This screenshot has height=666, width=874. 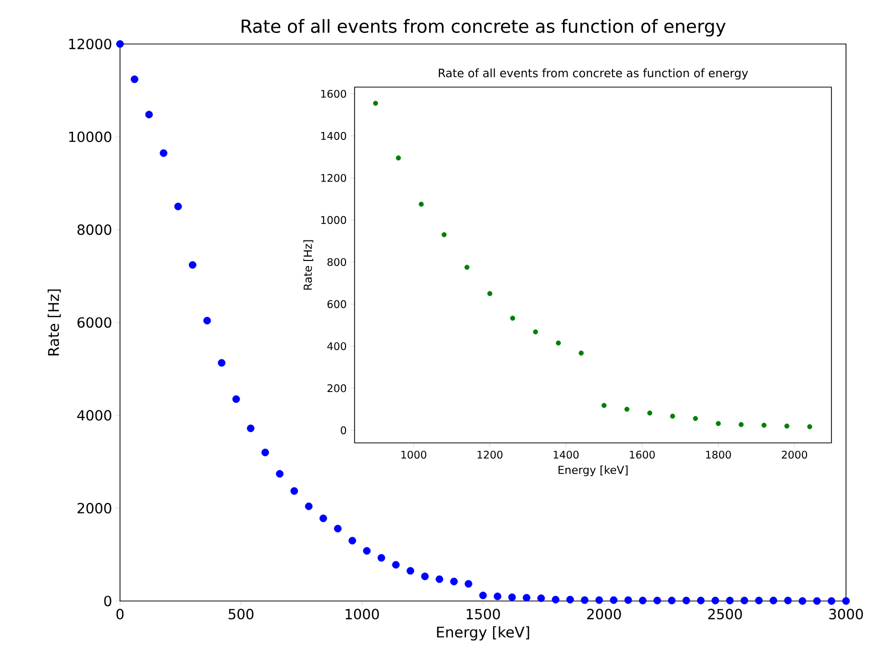 I want to click on y-tick-label: 10000, so click(x=90, y=137).